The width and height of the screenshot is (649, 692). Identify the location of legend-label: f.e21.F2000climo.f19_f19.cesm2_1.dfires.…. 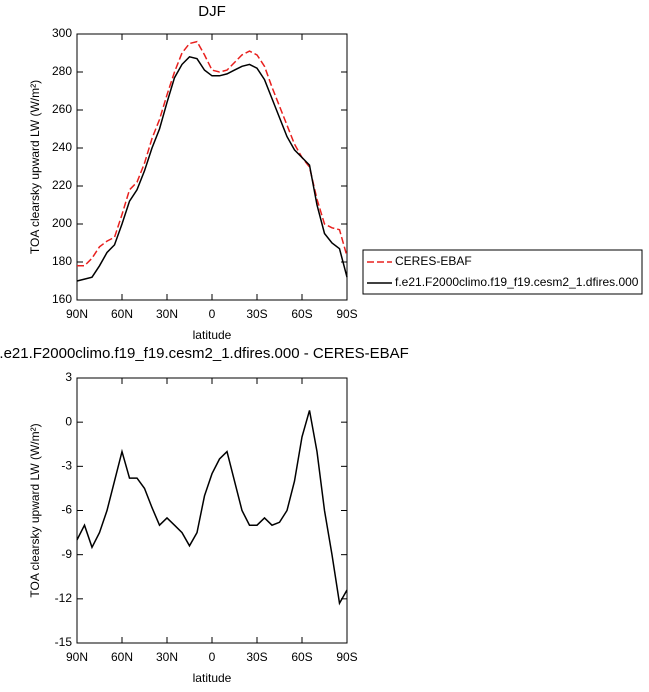
(517, 282).